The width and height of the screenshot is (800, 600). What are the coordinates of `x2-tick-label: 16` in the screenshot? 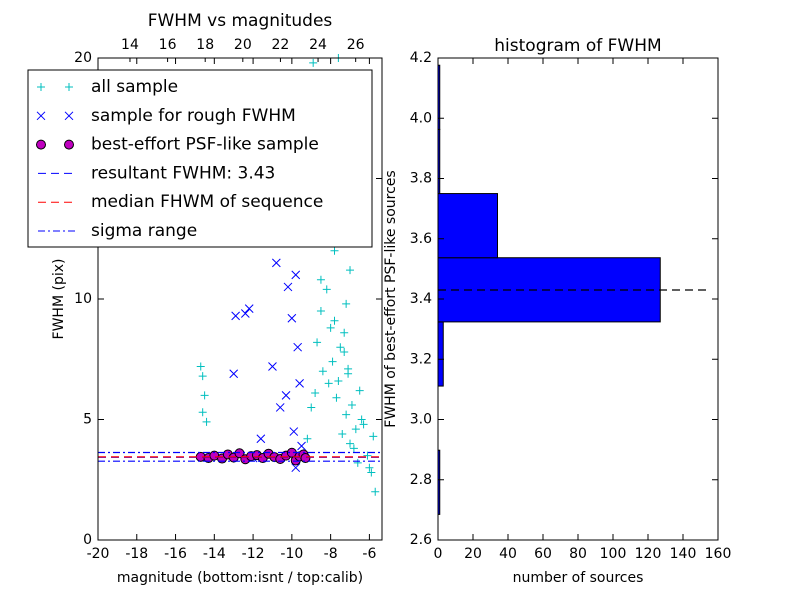 It's located at (168, 45).